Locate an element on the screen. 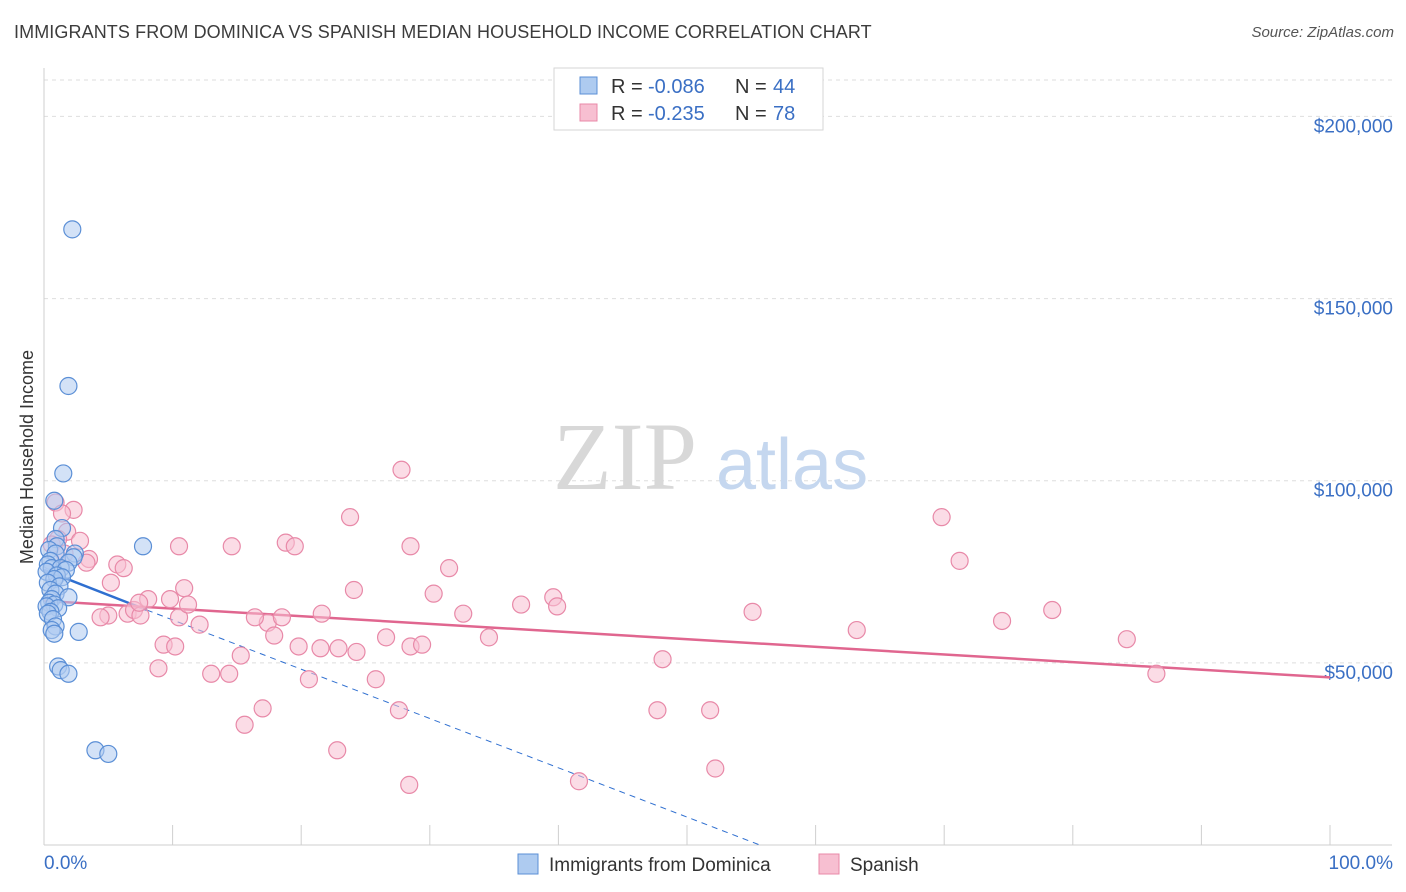 Image resolution: width=1406 pixels, height=892 pixels. legend-swatch-dominica is located at coordinates (588, 85).